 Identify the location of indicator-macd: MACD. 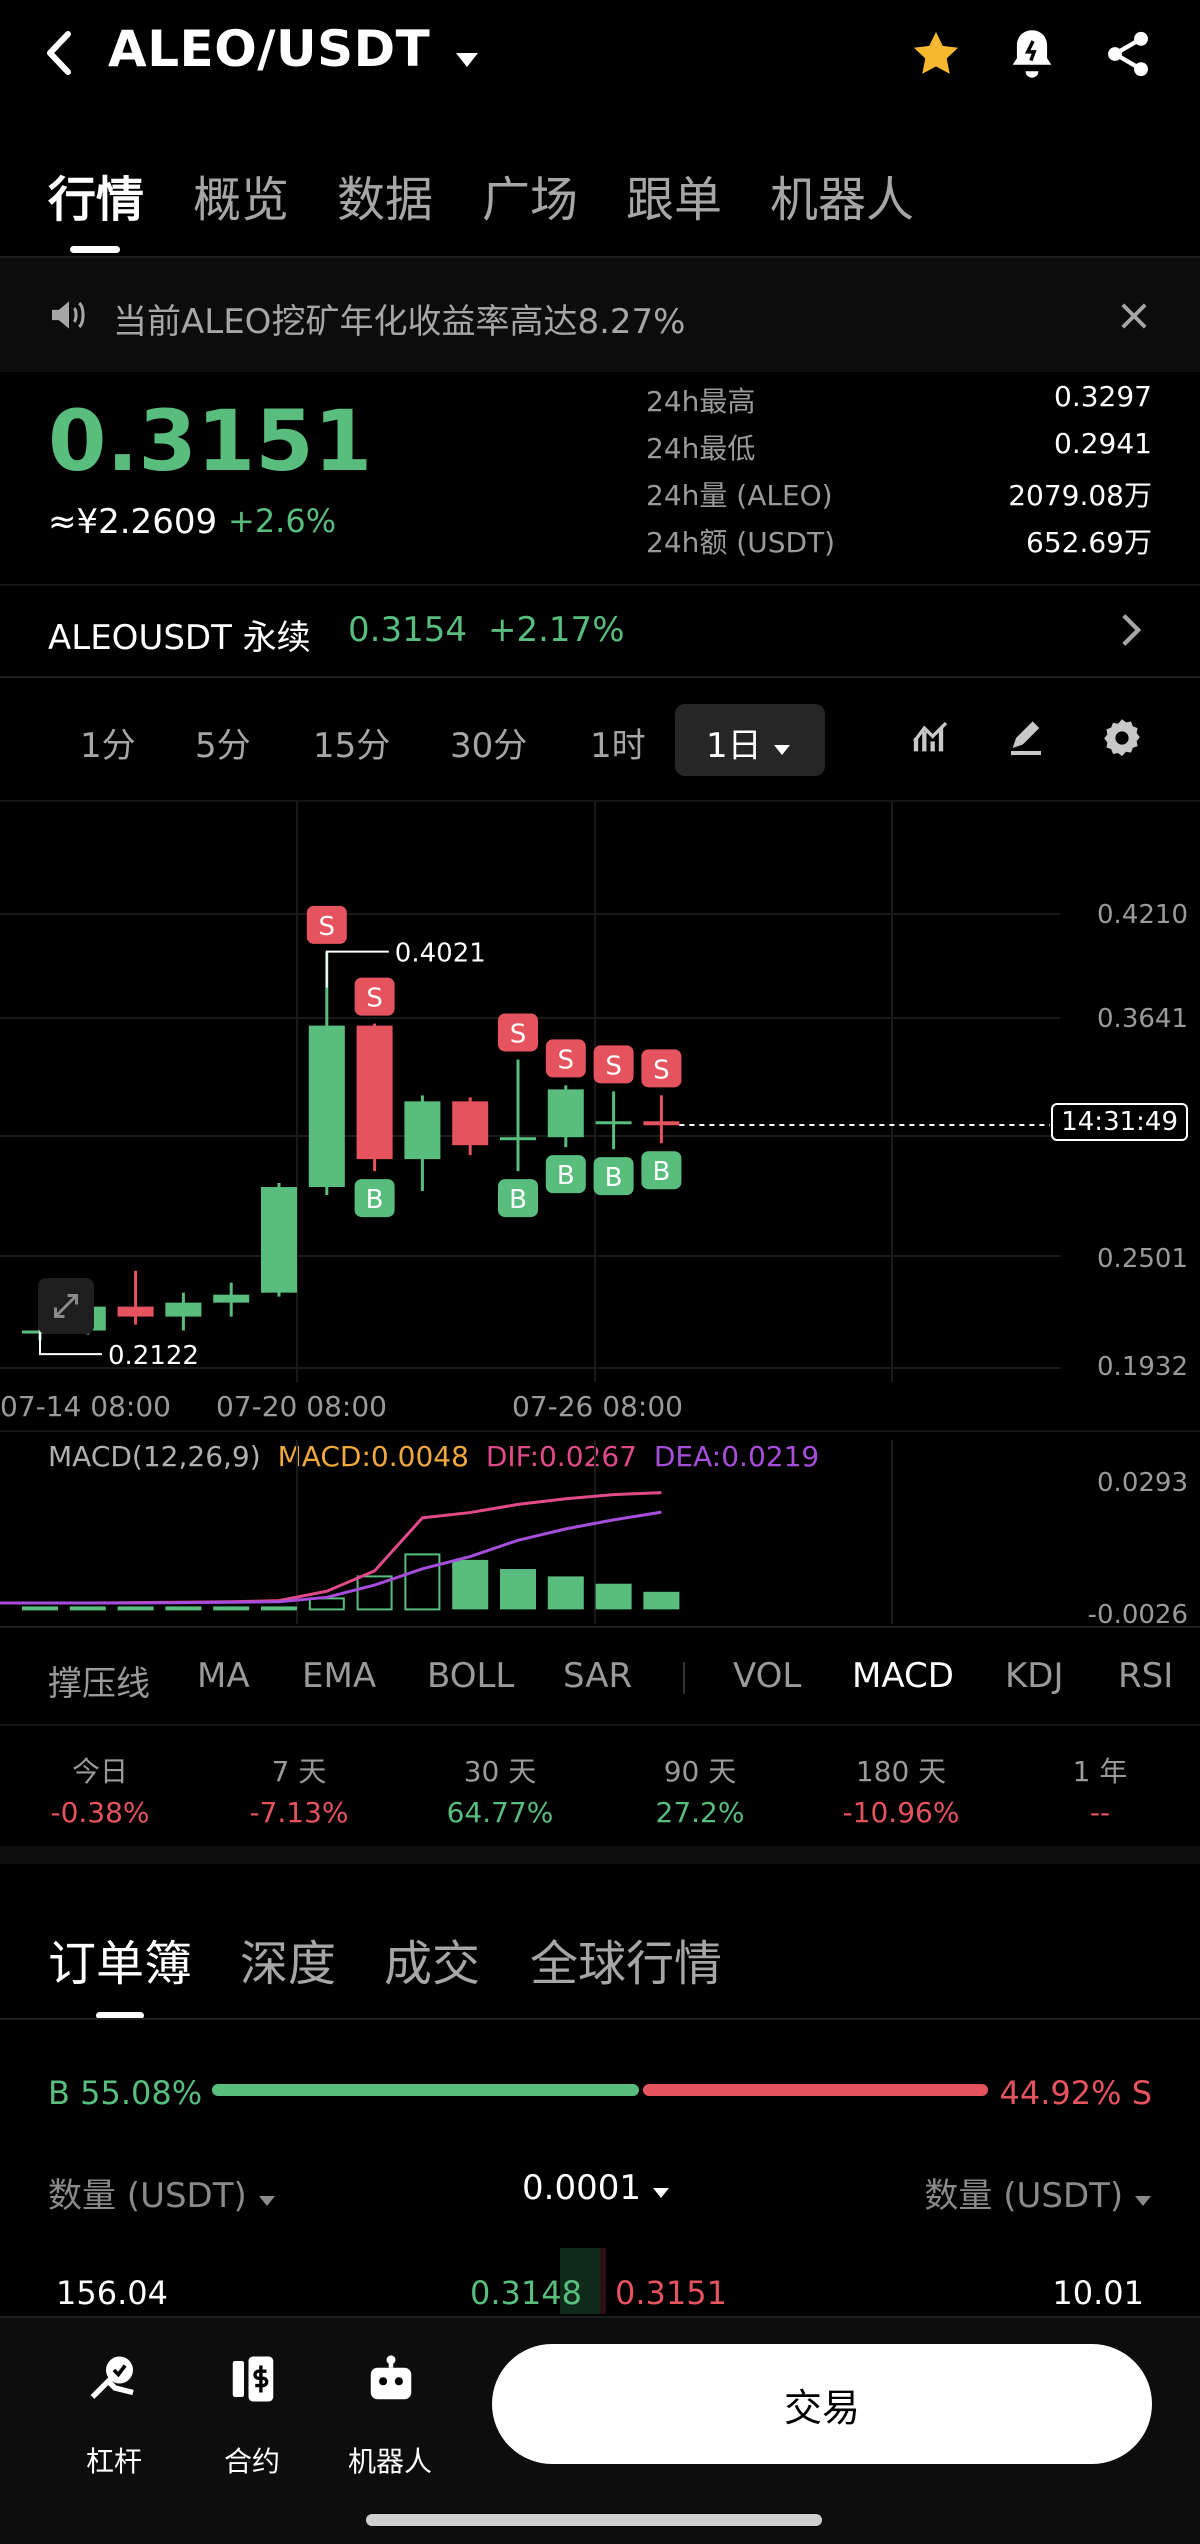
(903, 1676).